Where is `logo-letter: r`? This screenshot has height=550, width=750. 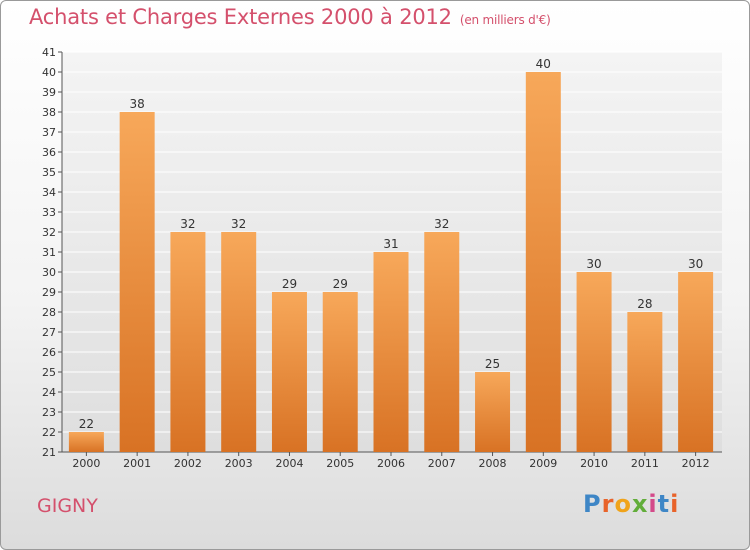
logo-letter: r is located at coordinates (608, 504).